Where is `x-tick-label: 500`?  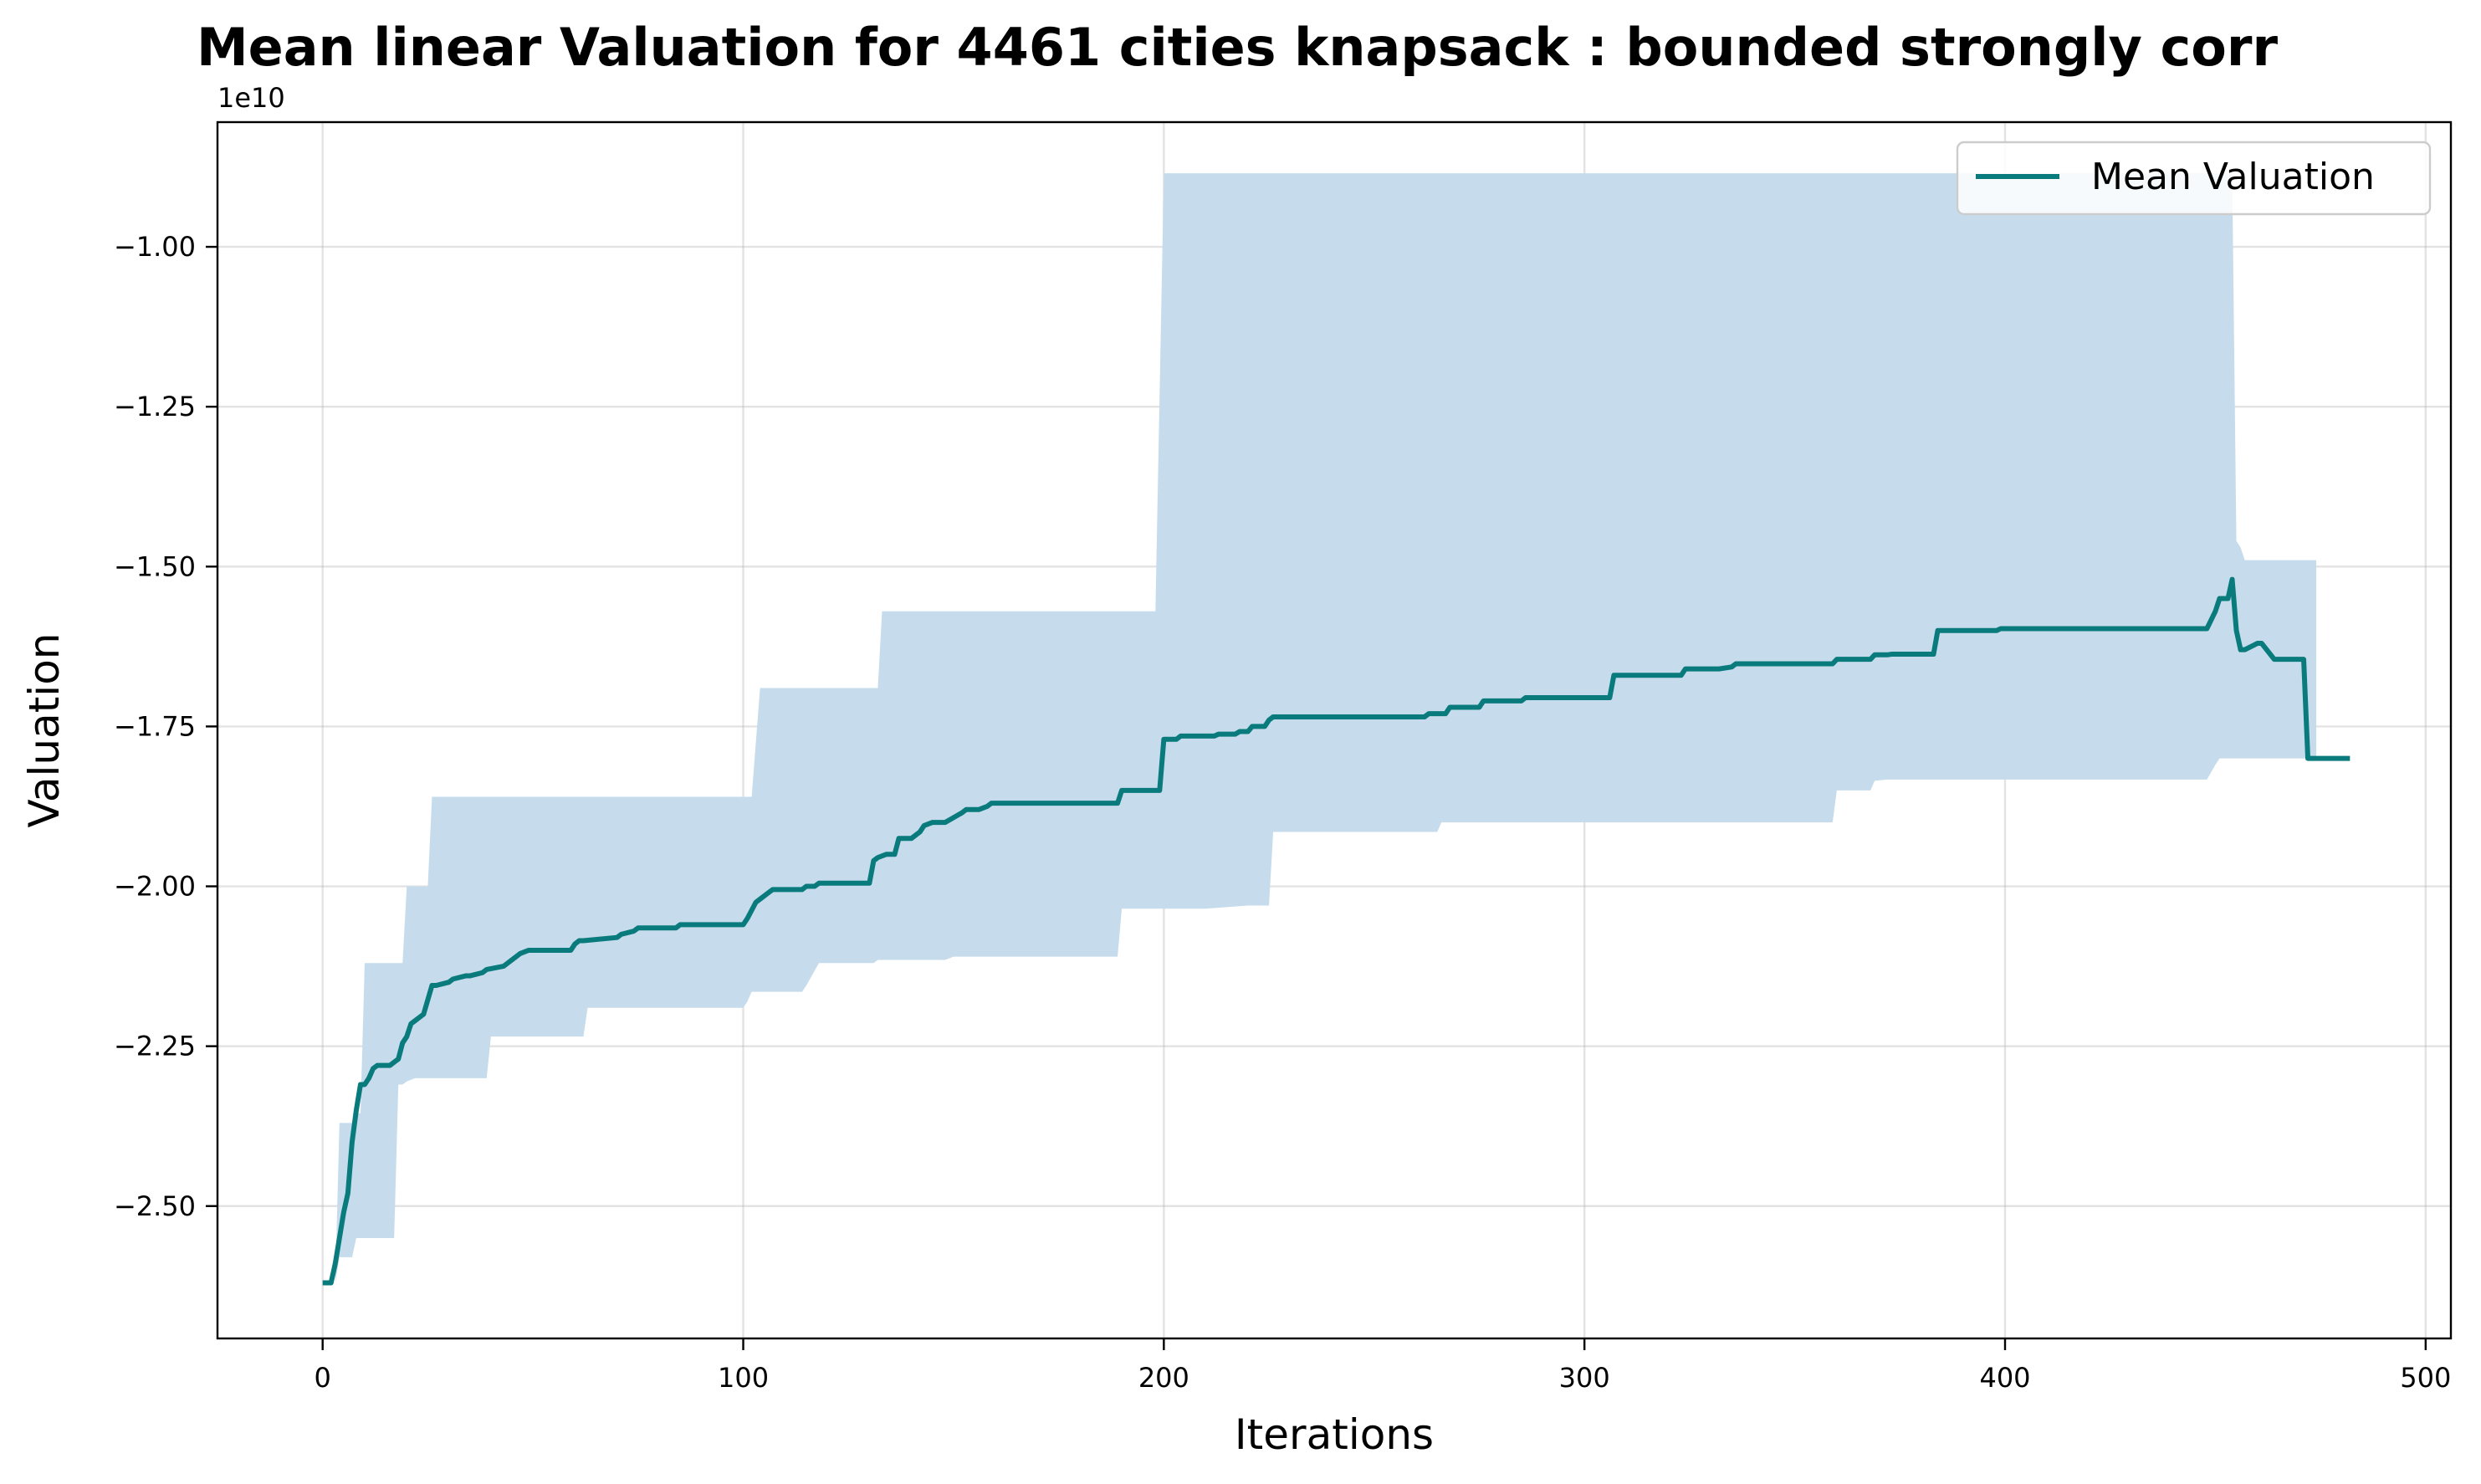
x-tick-label: 500 is located at coordinates (2425, 1378).